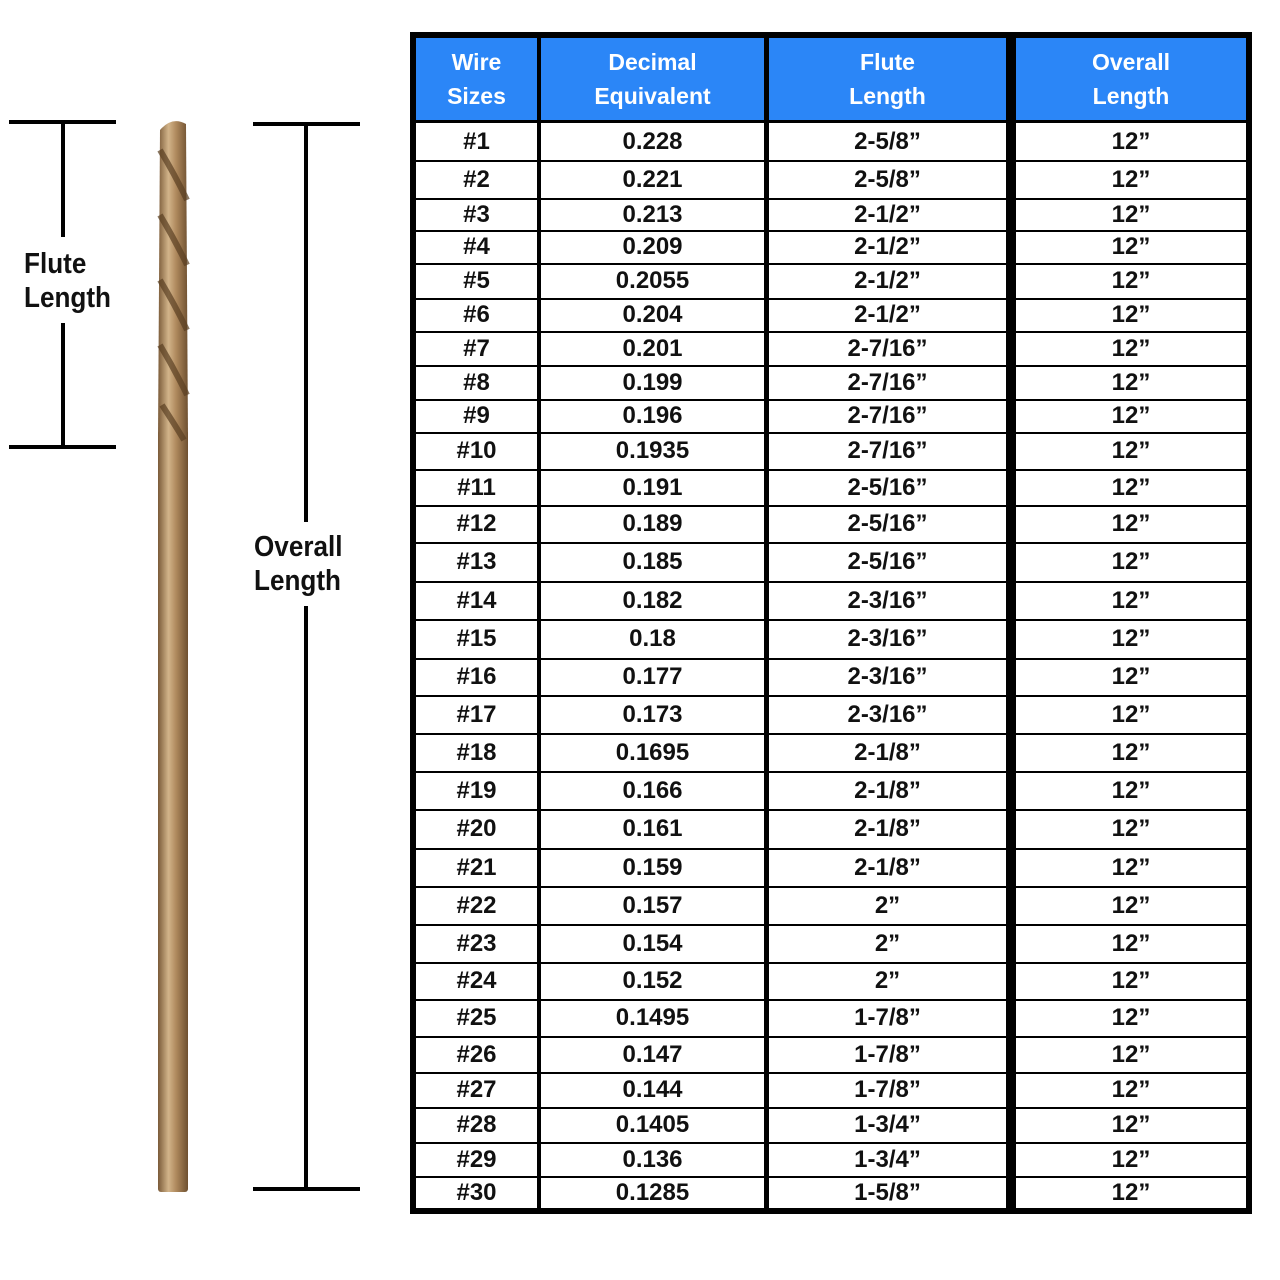 The height and width of the screenshot is (1280, 1280). What do you see at coordinates (476, 451) in the screenshot?
I see `cell-wire-size: #10` at bounding box center [476, 451].